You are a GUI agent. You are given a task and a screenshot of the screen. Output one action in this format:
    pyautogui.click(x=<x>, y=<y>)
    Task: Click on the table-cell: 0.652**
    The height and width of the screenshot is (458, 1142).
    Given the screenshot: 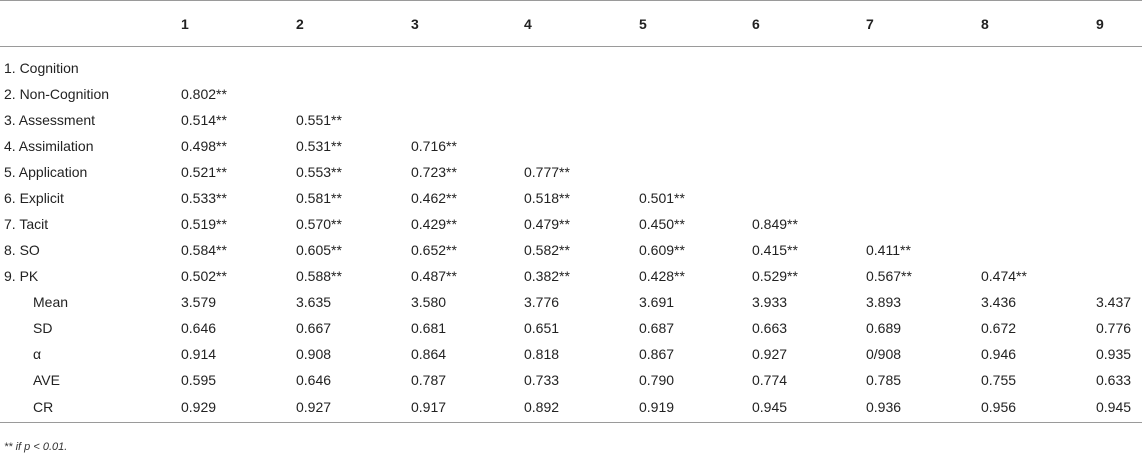 What is the action you would take?
    pyautogui.click(x=434, y=249)
    